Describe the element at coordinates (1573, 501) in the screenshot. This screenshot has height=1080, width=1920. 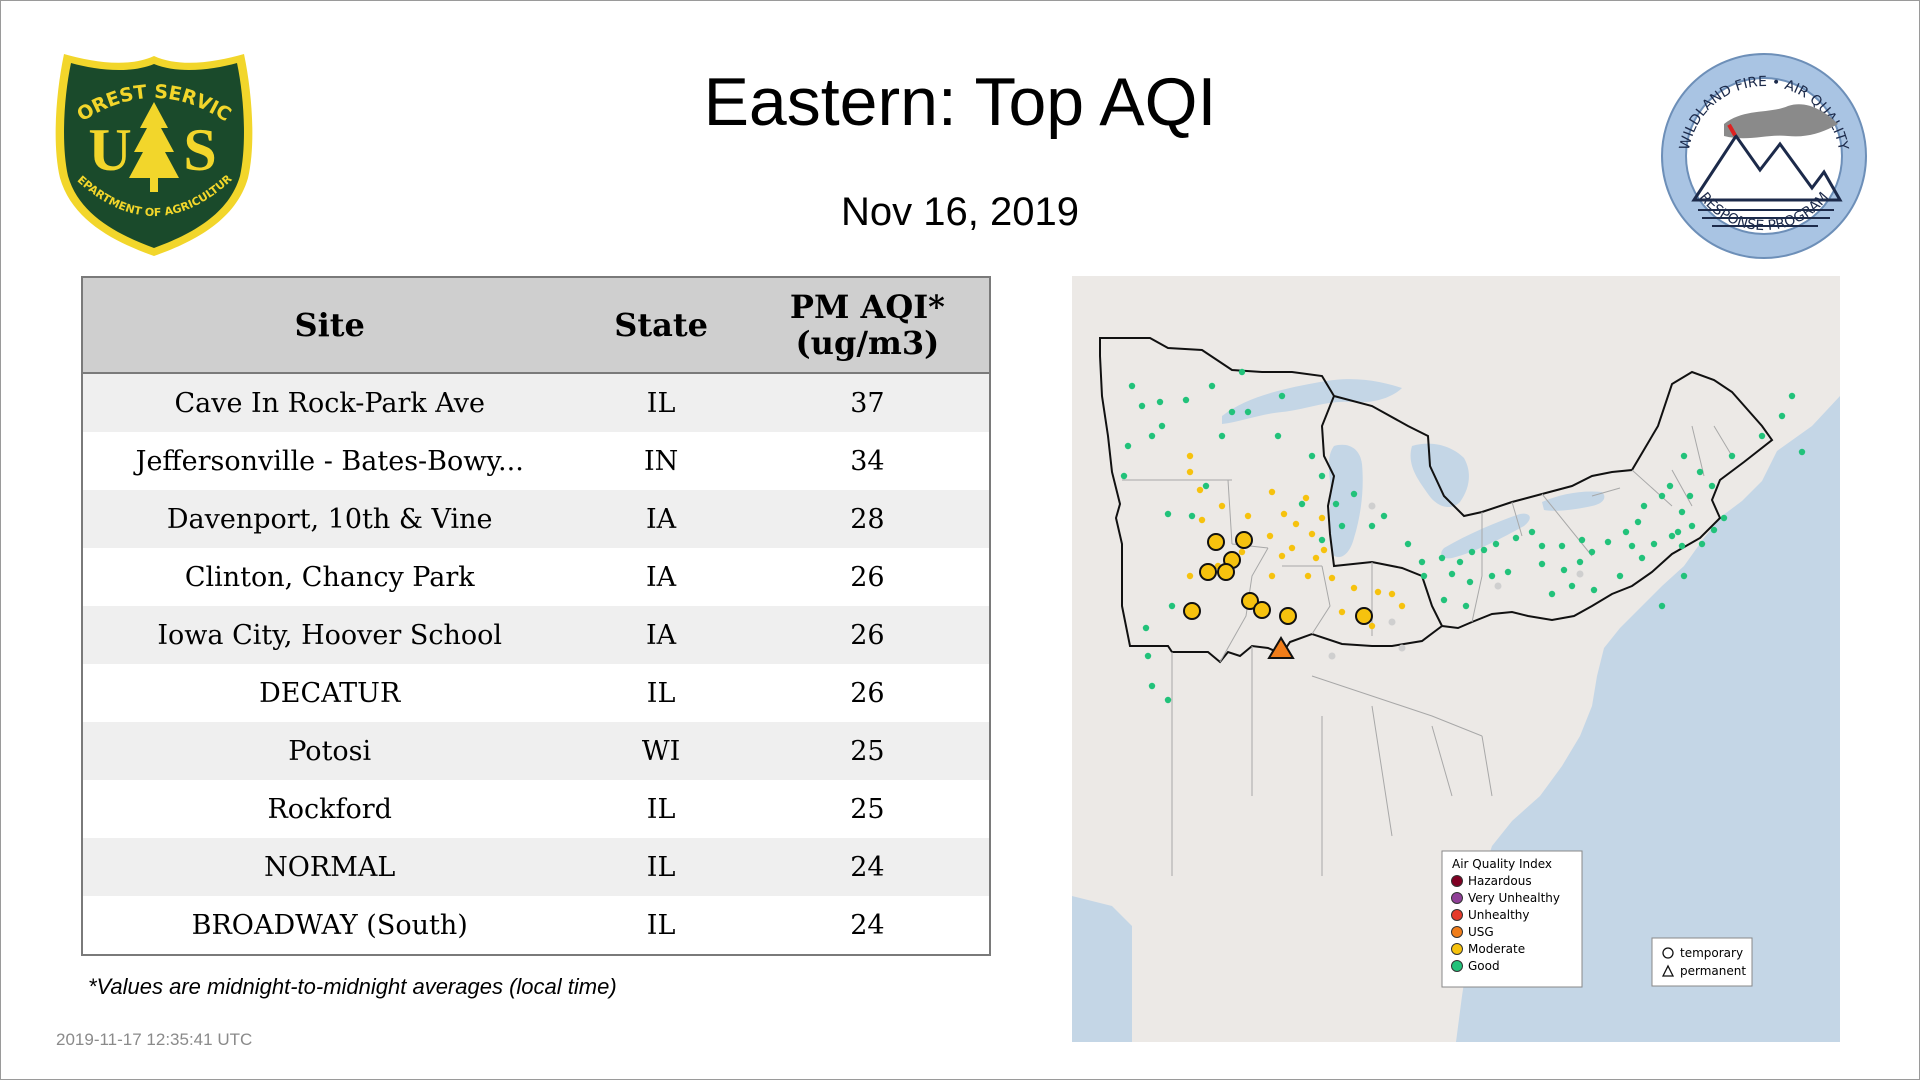
I see `lake-ontario` at that location.